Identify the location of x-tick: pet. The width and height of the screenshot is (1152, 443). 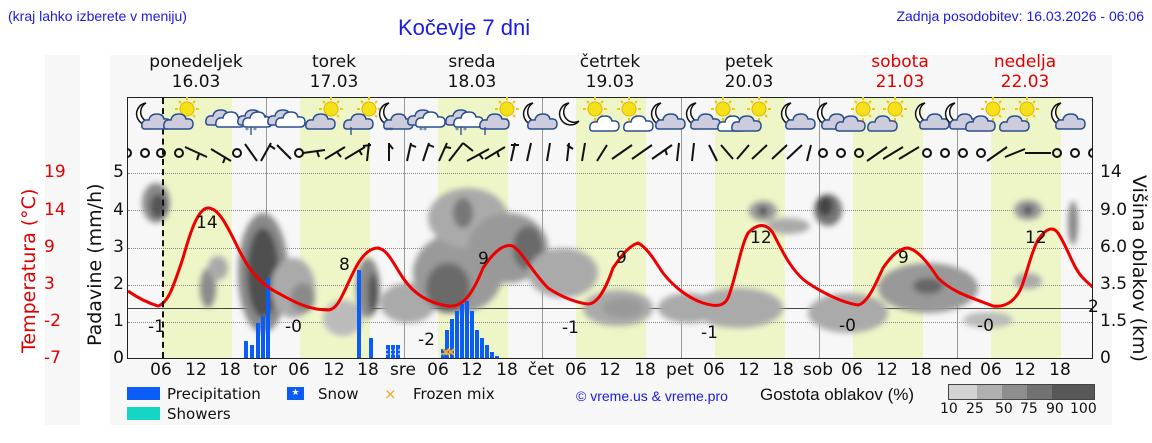
(680, 370).